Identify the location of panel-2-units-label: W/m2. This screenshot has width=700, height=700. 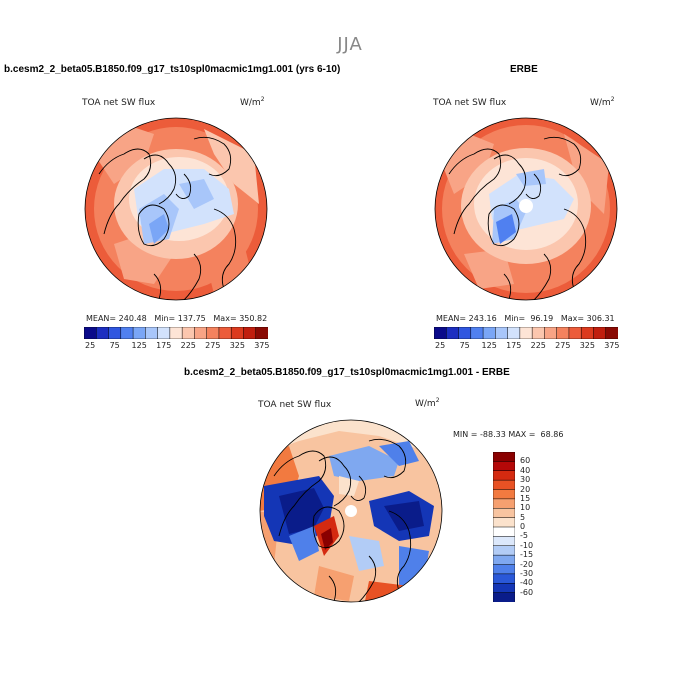
(602, 102).